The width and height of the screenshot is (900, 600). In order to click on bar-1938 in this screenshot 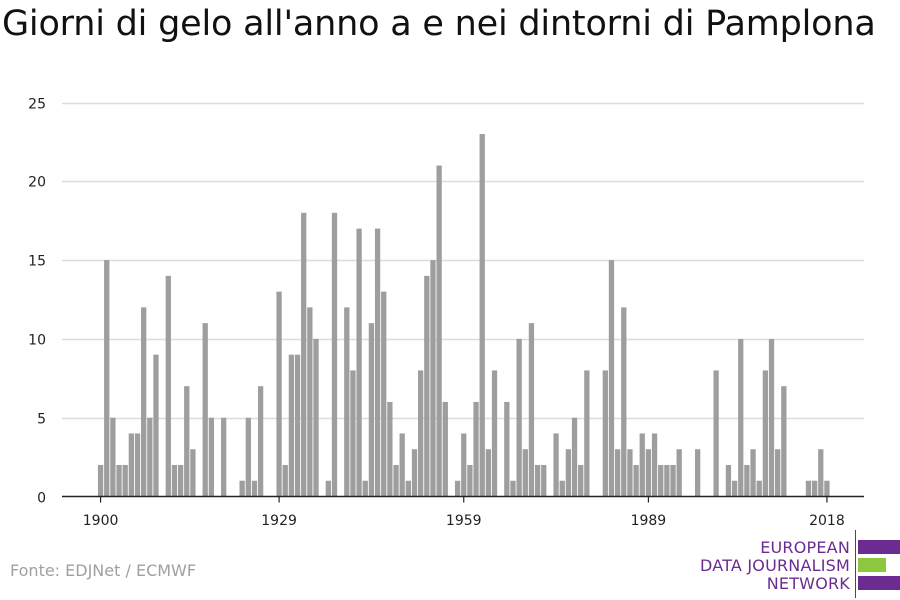, I will do `click(334, 354)`.